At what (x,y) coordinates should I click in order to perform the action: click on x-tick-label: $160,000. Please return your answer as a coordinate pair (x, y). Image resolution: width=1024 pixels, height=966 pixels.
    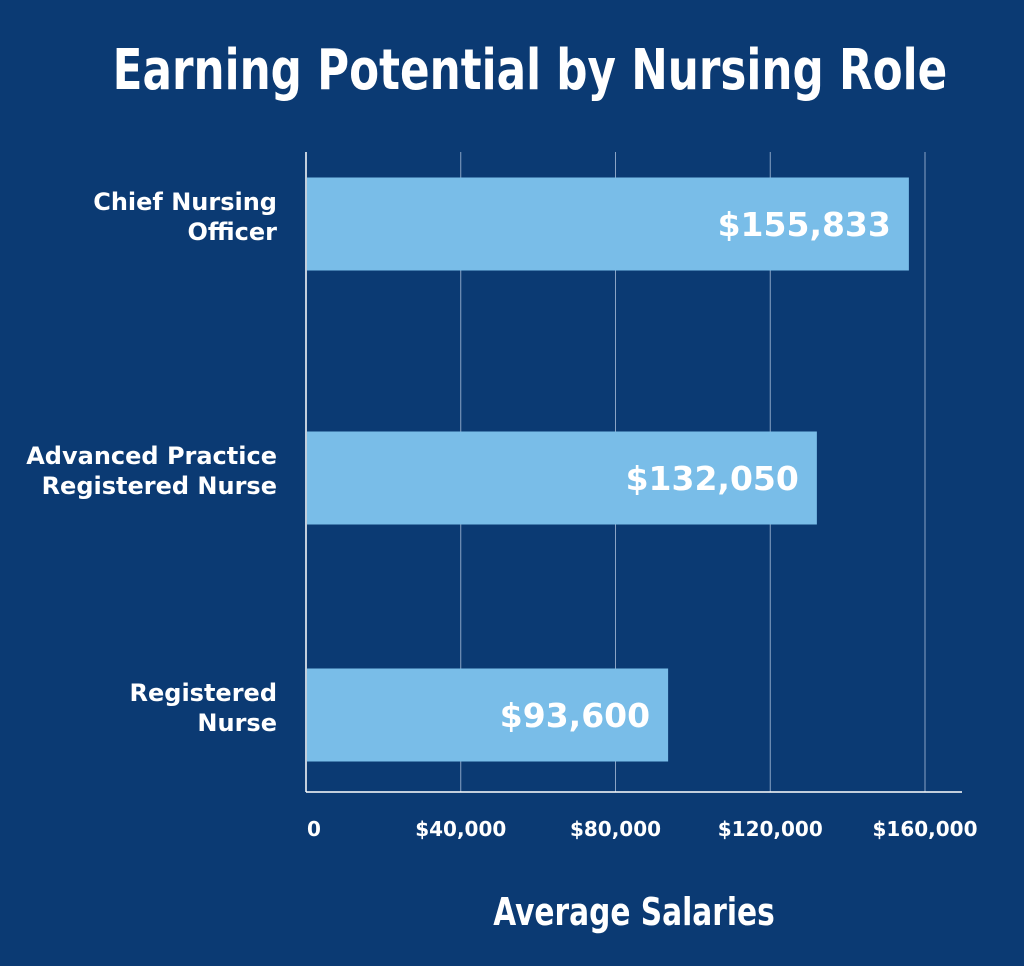
    Looking at the image, I should click on (924, 829).